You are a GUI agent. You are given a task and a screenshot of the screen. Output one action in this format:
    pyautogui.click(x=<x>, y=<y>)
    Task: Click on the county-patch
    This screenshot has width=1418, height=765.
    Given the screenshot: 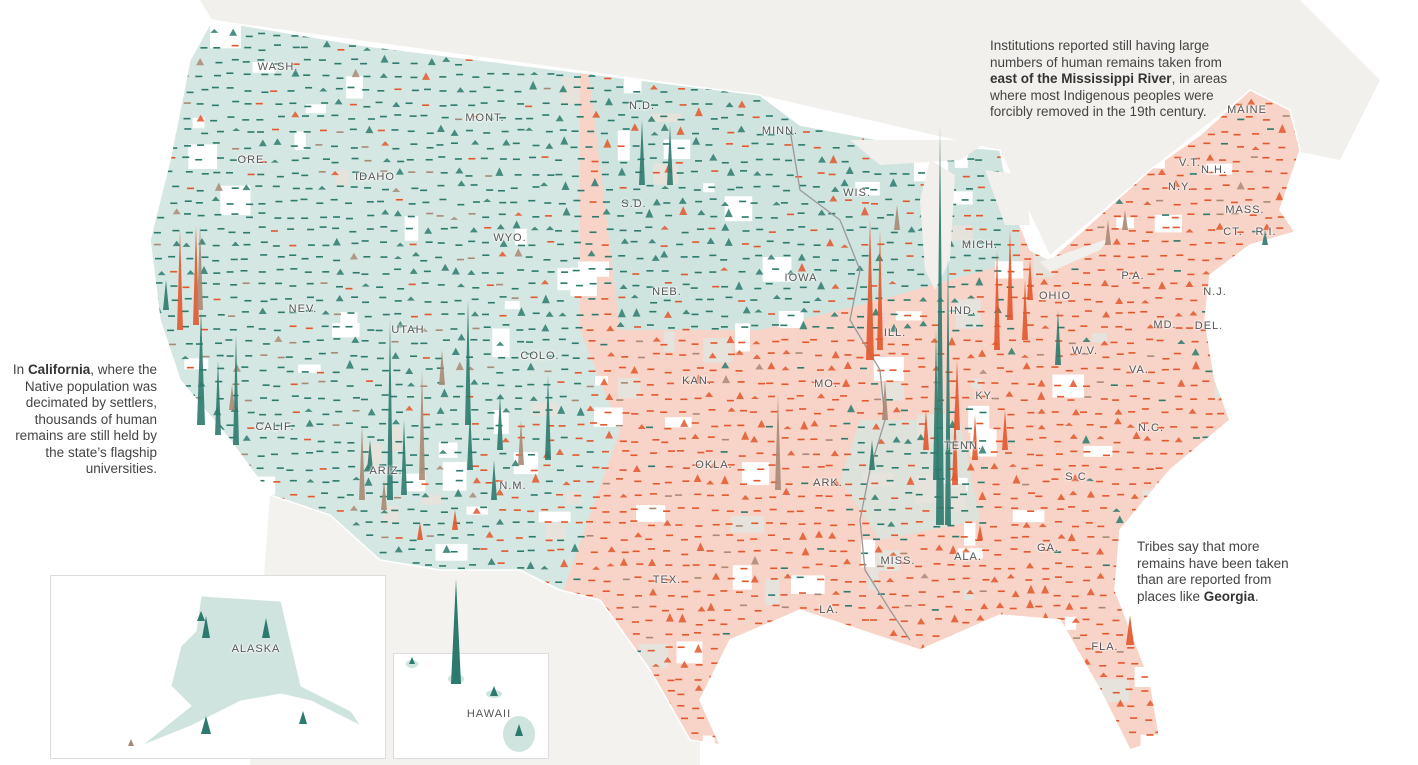 What is the action you would take?
    pyautogui.click(x=807, y=585)
    